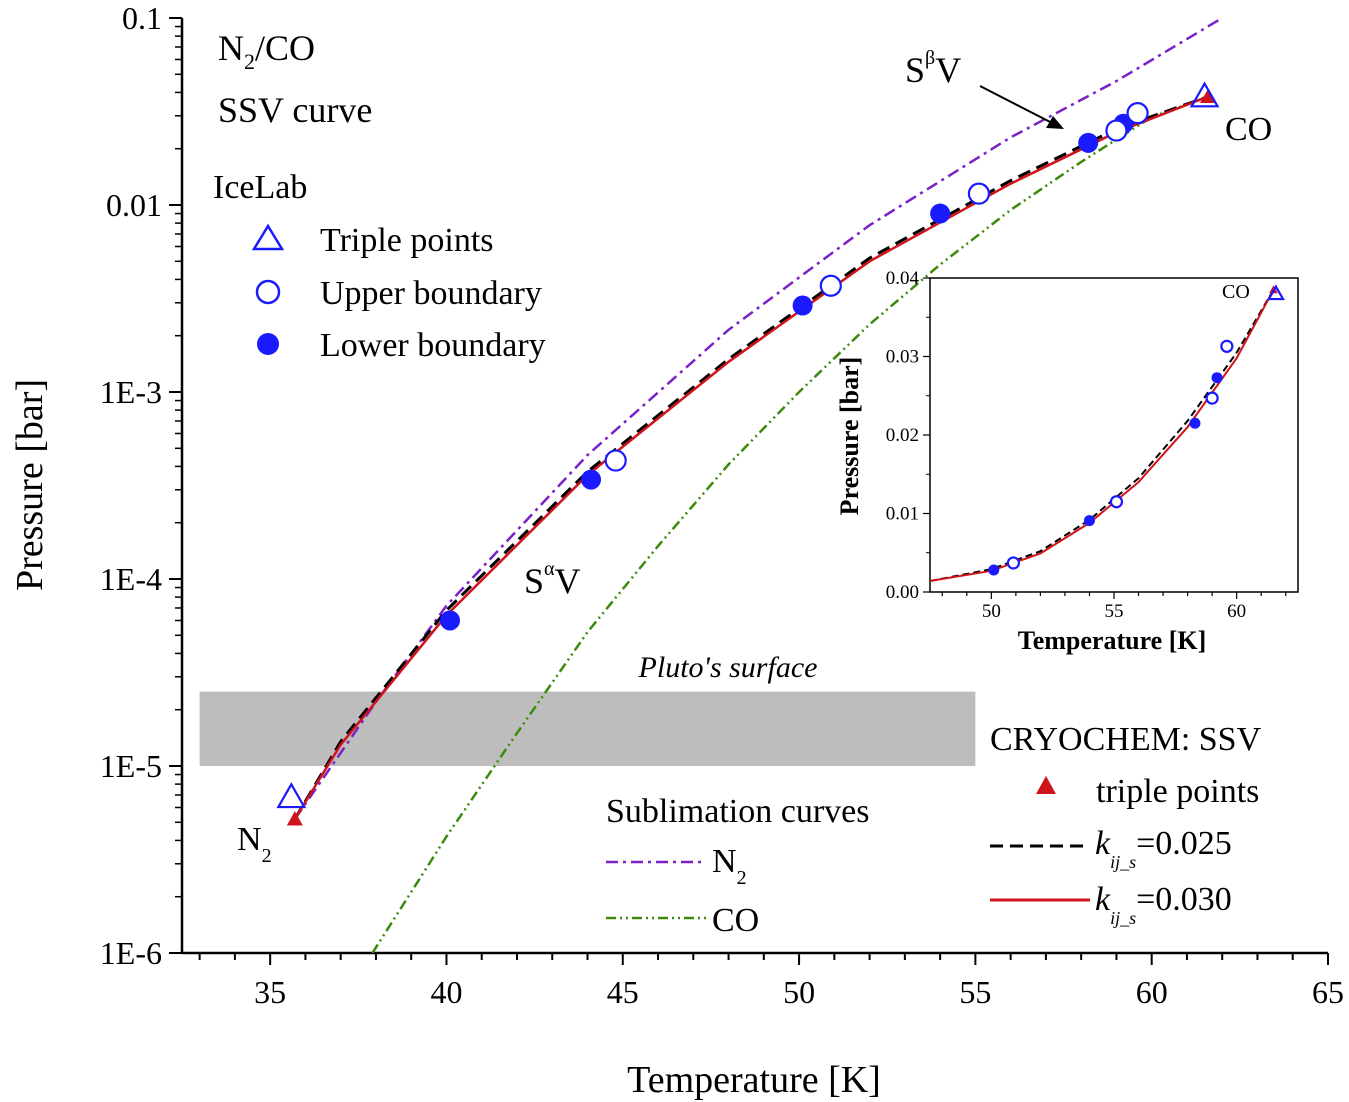  I want to click on plutos-surface-label: Pluto's surface, so click(728, 667).